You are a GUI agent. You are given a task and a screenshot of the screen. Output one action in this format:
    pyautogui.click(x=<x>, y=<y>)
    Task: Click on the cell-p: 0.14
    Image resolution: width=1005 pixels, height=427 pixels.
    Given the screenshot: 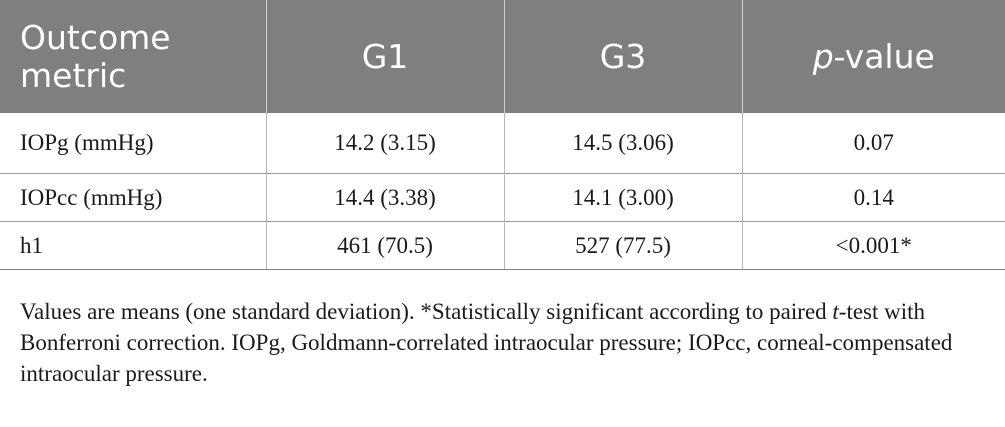 What is the action you would take?
    pyautogui.click(x=873, y=197)
    